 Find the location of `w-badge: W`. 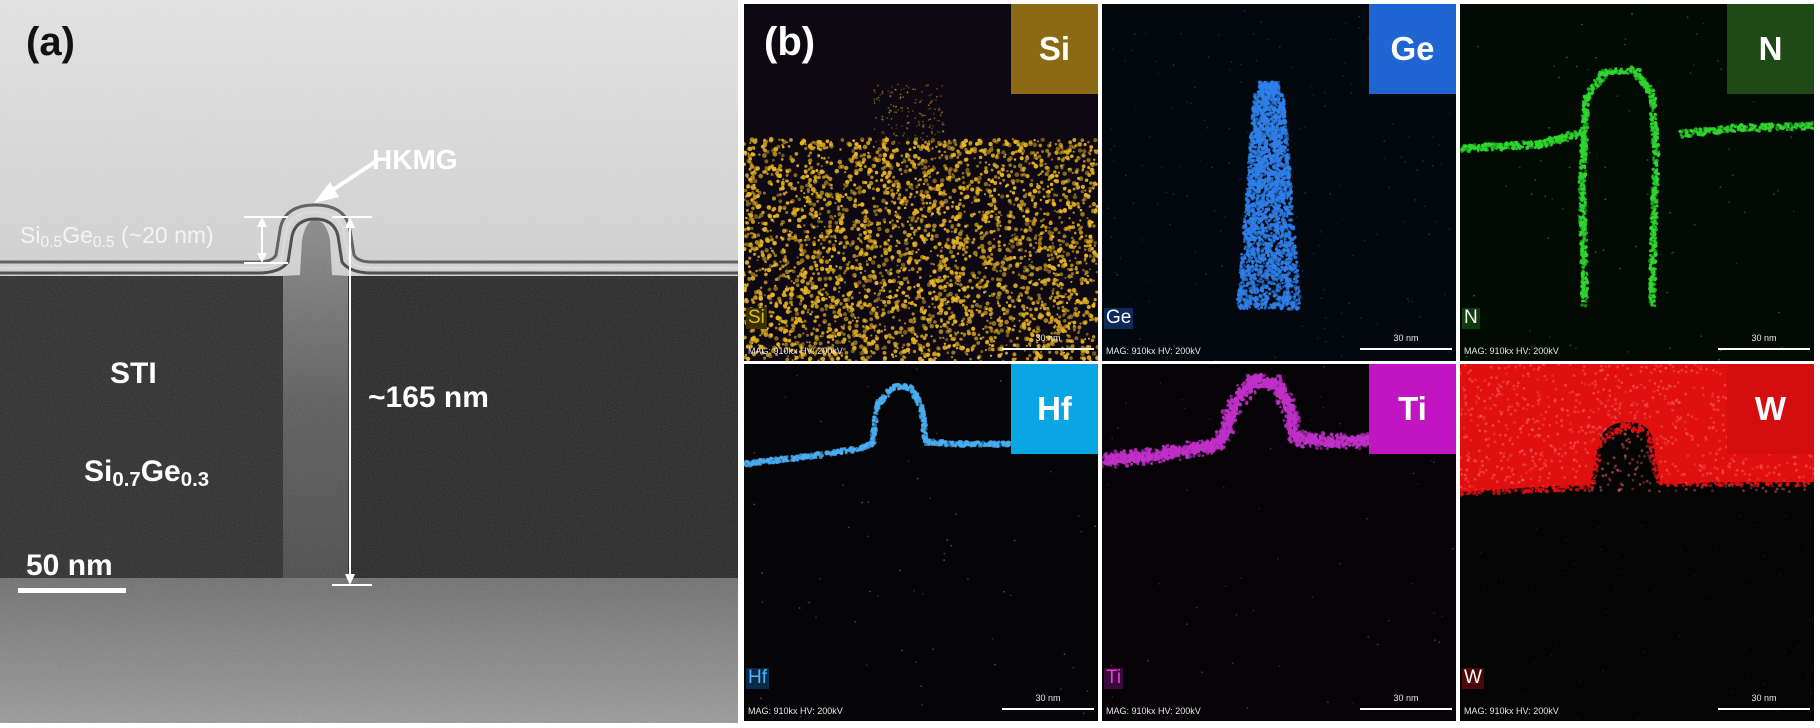

w-badge: W is located at coordinates (1770, 409).